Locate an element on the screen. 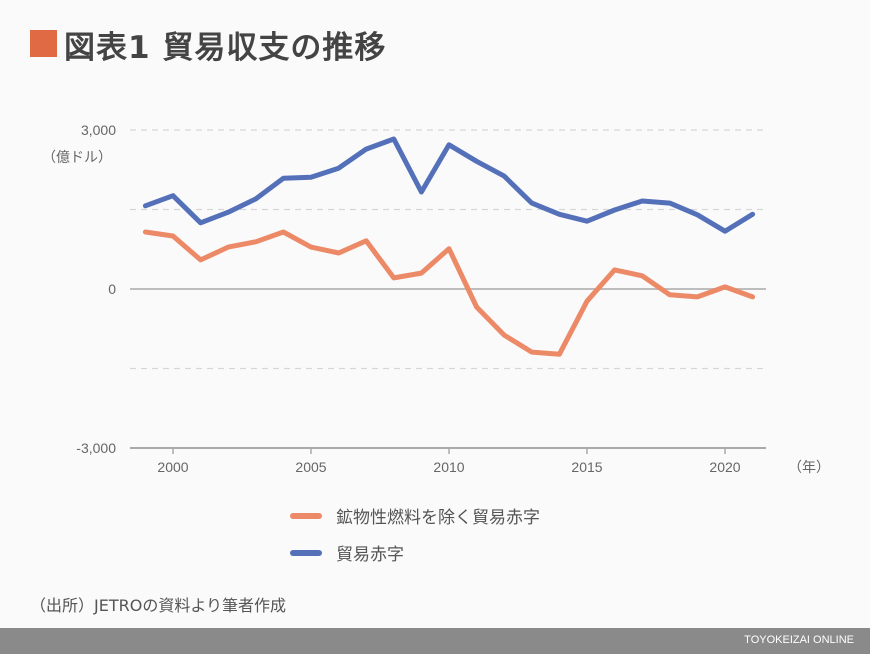 This screenshot has width=870, height=654. y-tick-label: 3,000 is located at coordinates (98, 130).